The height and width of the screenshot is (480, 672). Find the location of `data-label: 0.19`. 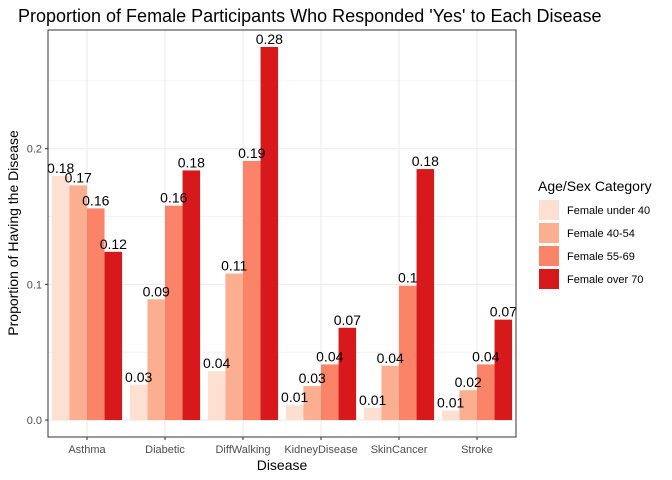

data-label: 0.19 is located at coordinates (251, 153).